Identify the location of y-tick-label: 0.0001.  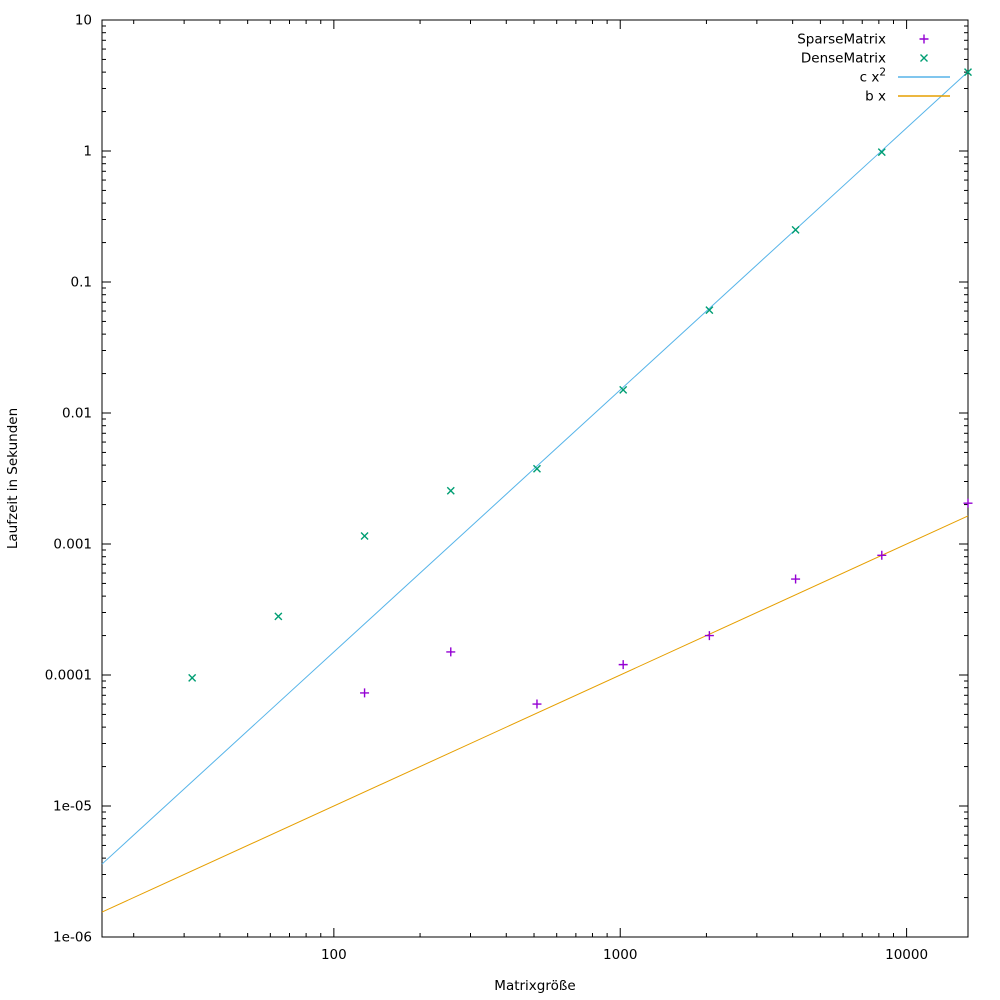
(68, 676).